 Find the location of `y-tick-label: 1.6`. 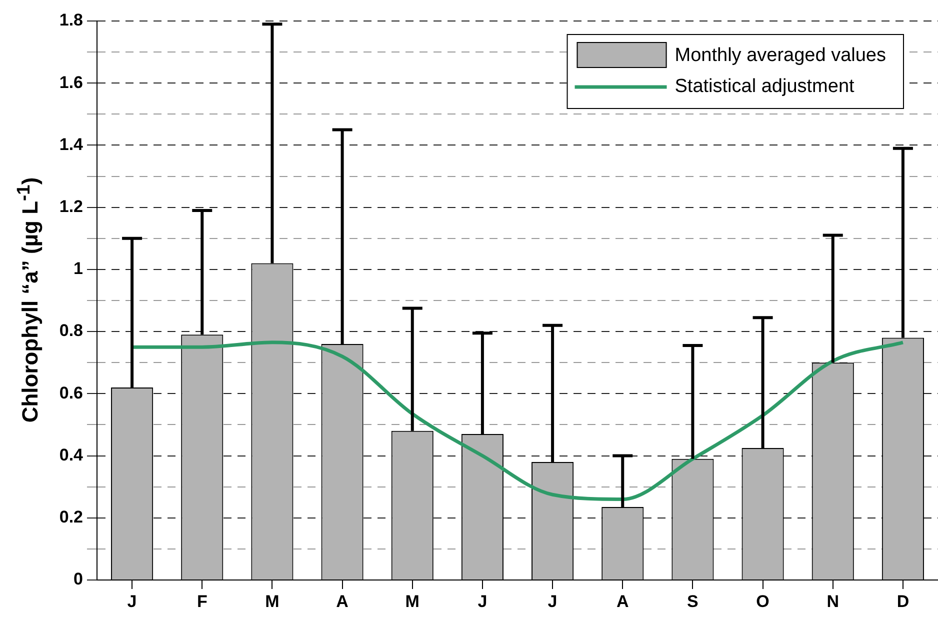

y-tick-label: 1.6 is located at coordinates (71, 82).